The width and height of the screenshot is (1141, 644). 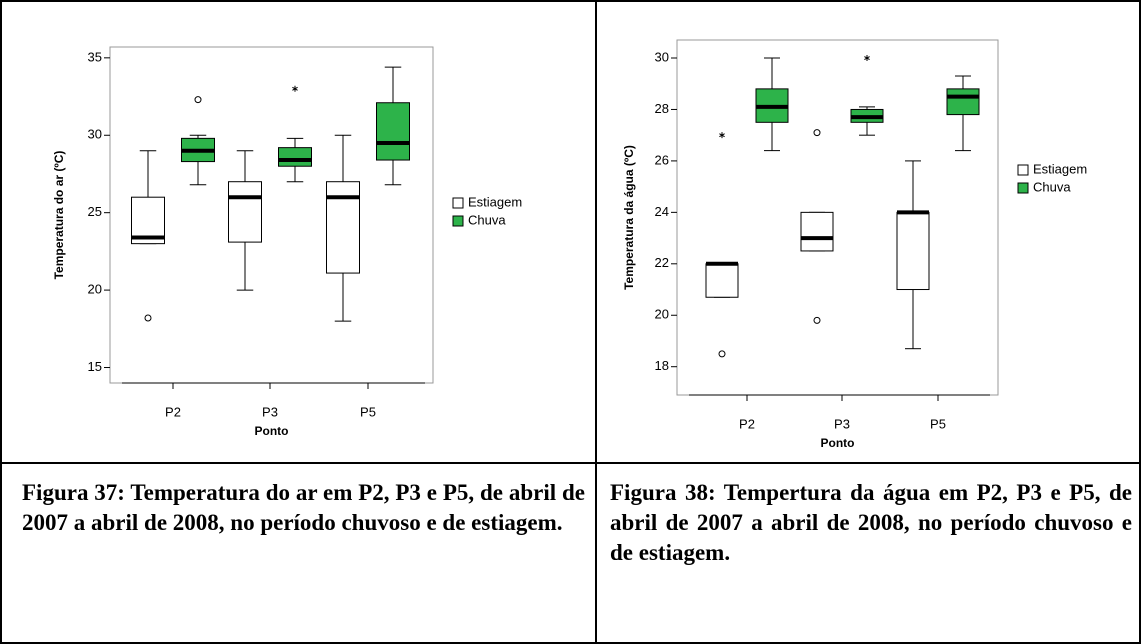 What do you see at coordinates (662, 159) in the screenshot?
I see `y-tick-label: 26` at bounding box center [662, 159].